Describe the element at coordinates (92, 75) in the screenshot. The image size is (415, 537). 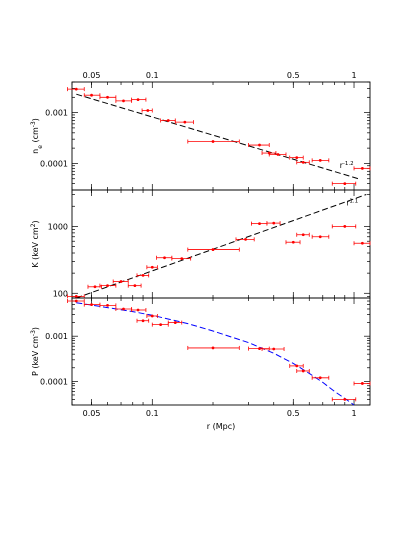
I see `top-x-tick-label: 0.05` at that location.